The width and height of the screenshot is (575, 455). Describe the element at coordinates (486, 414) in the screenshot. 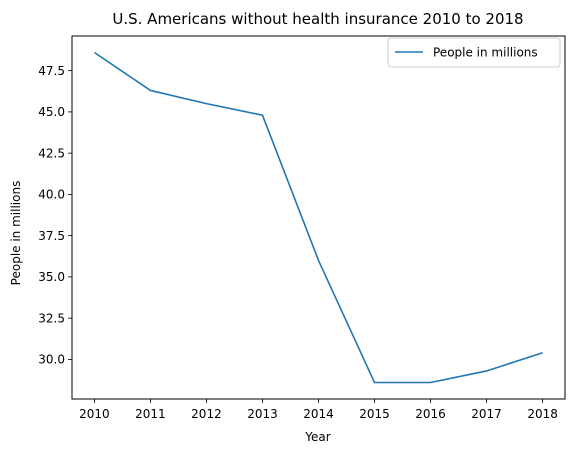

I see `x-tick-label: 2017` at that location.